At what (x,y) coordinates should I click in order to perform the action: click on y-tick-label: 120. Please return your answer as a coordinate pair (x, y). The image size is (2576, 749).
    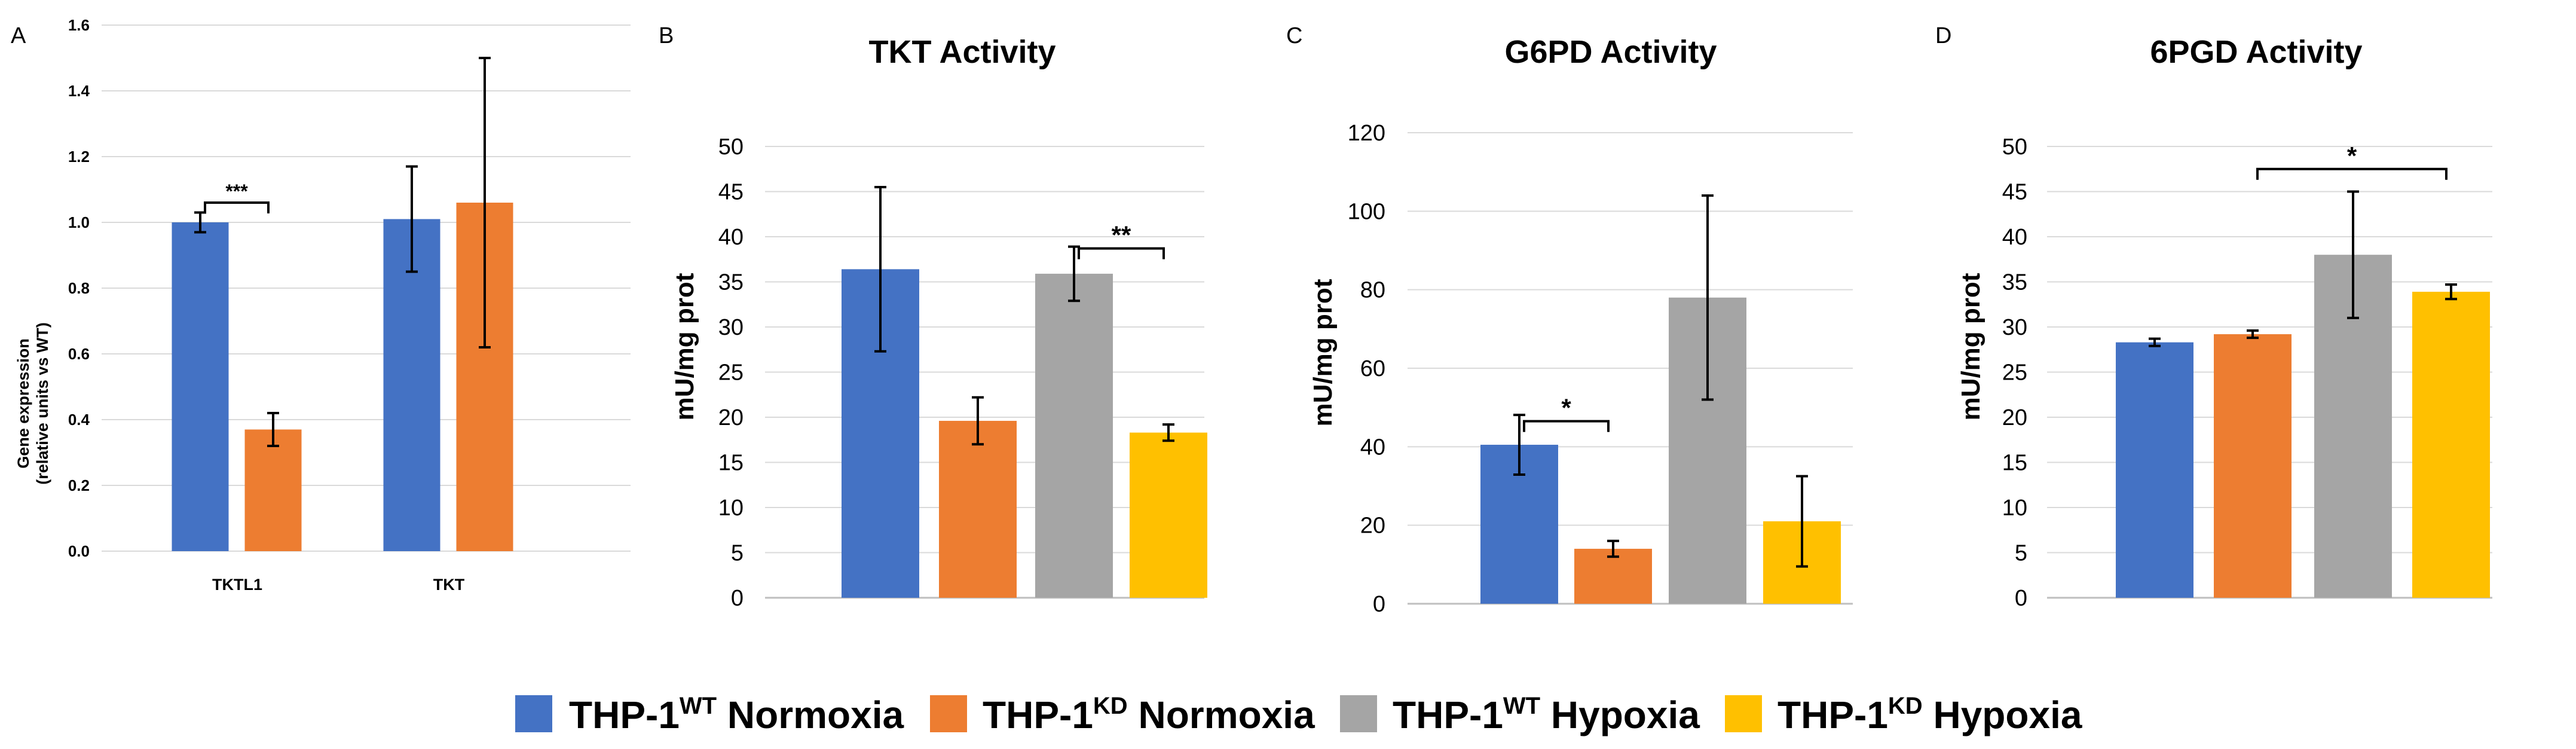
    Looking at the image, I should click on (1366, 133).